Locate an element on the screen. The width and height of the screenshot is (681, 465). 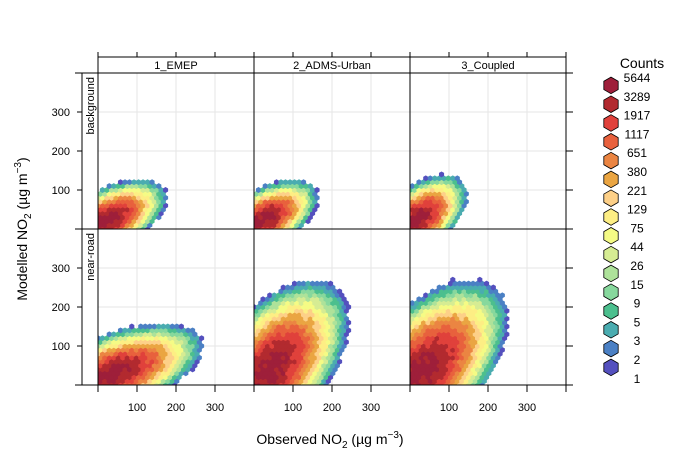
row-strip-label: near-road is located at coordinates (91, 257).